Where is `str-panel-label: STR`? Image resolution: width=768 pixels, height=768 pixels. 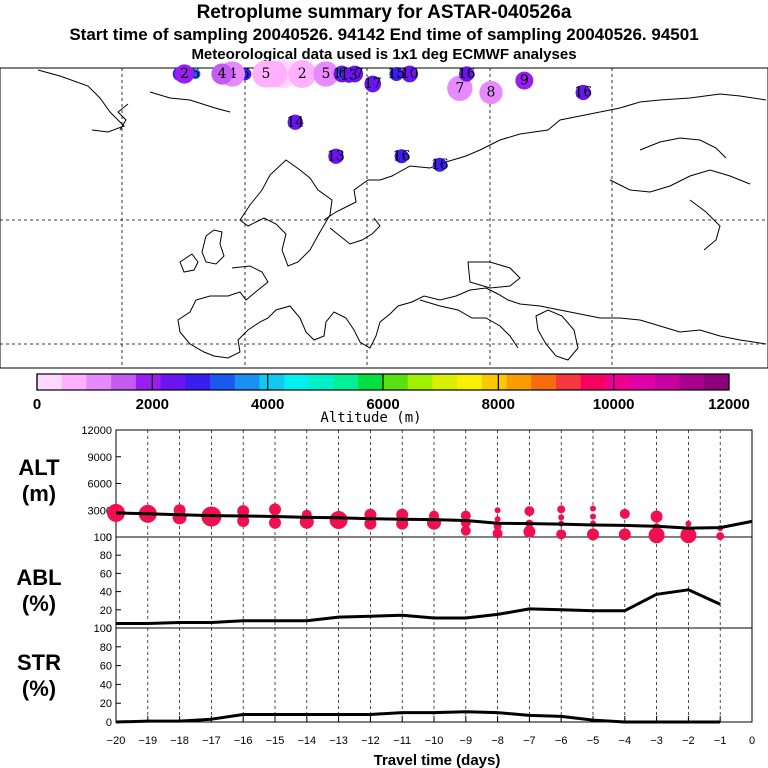 str-panel-label: STR is located at coordinates (39, 662).